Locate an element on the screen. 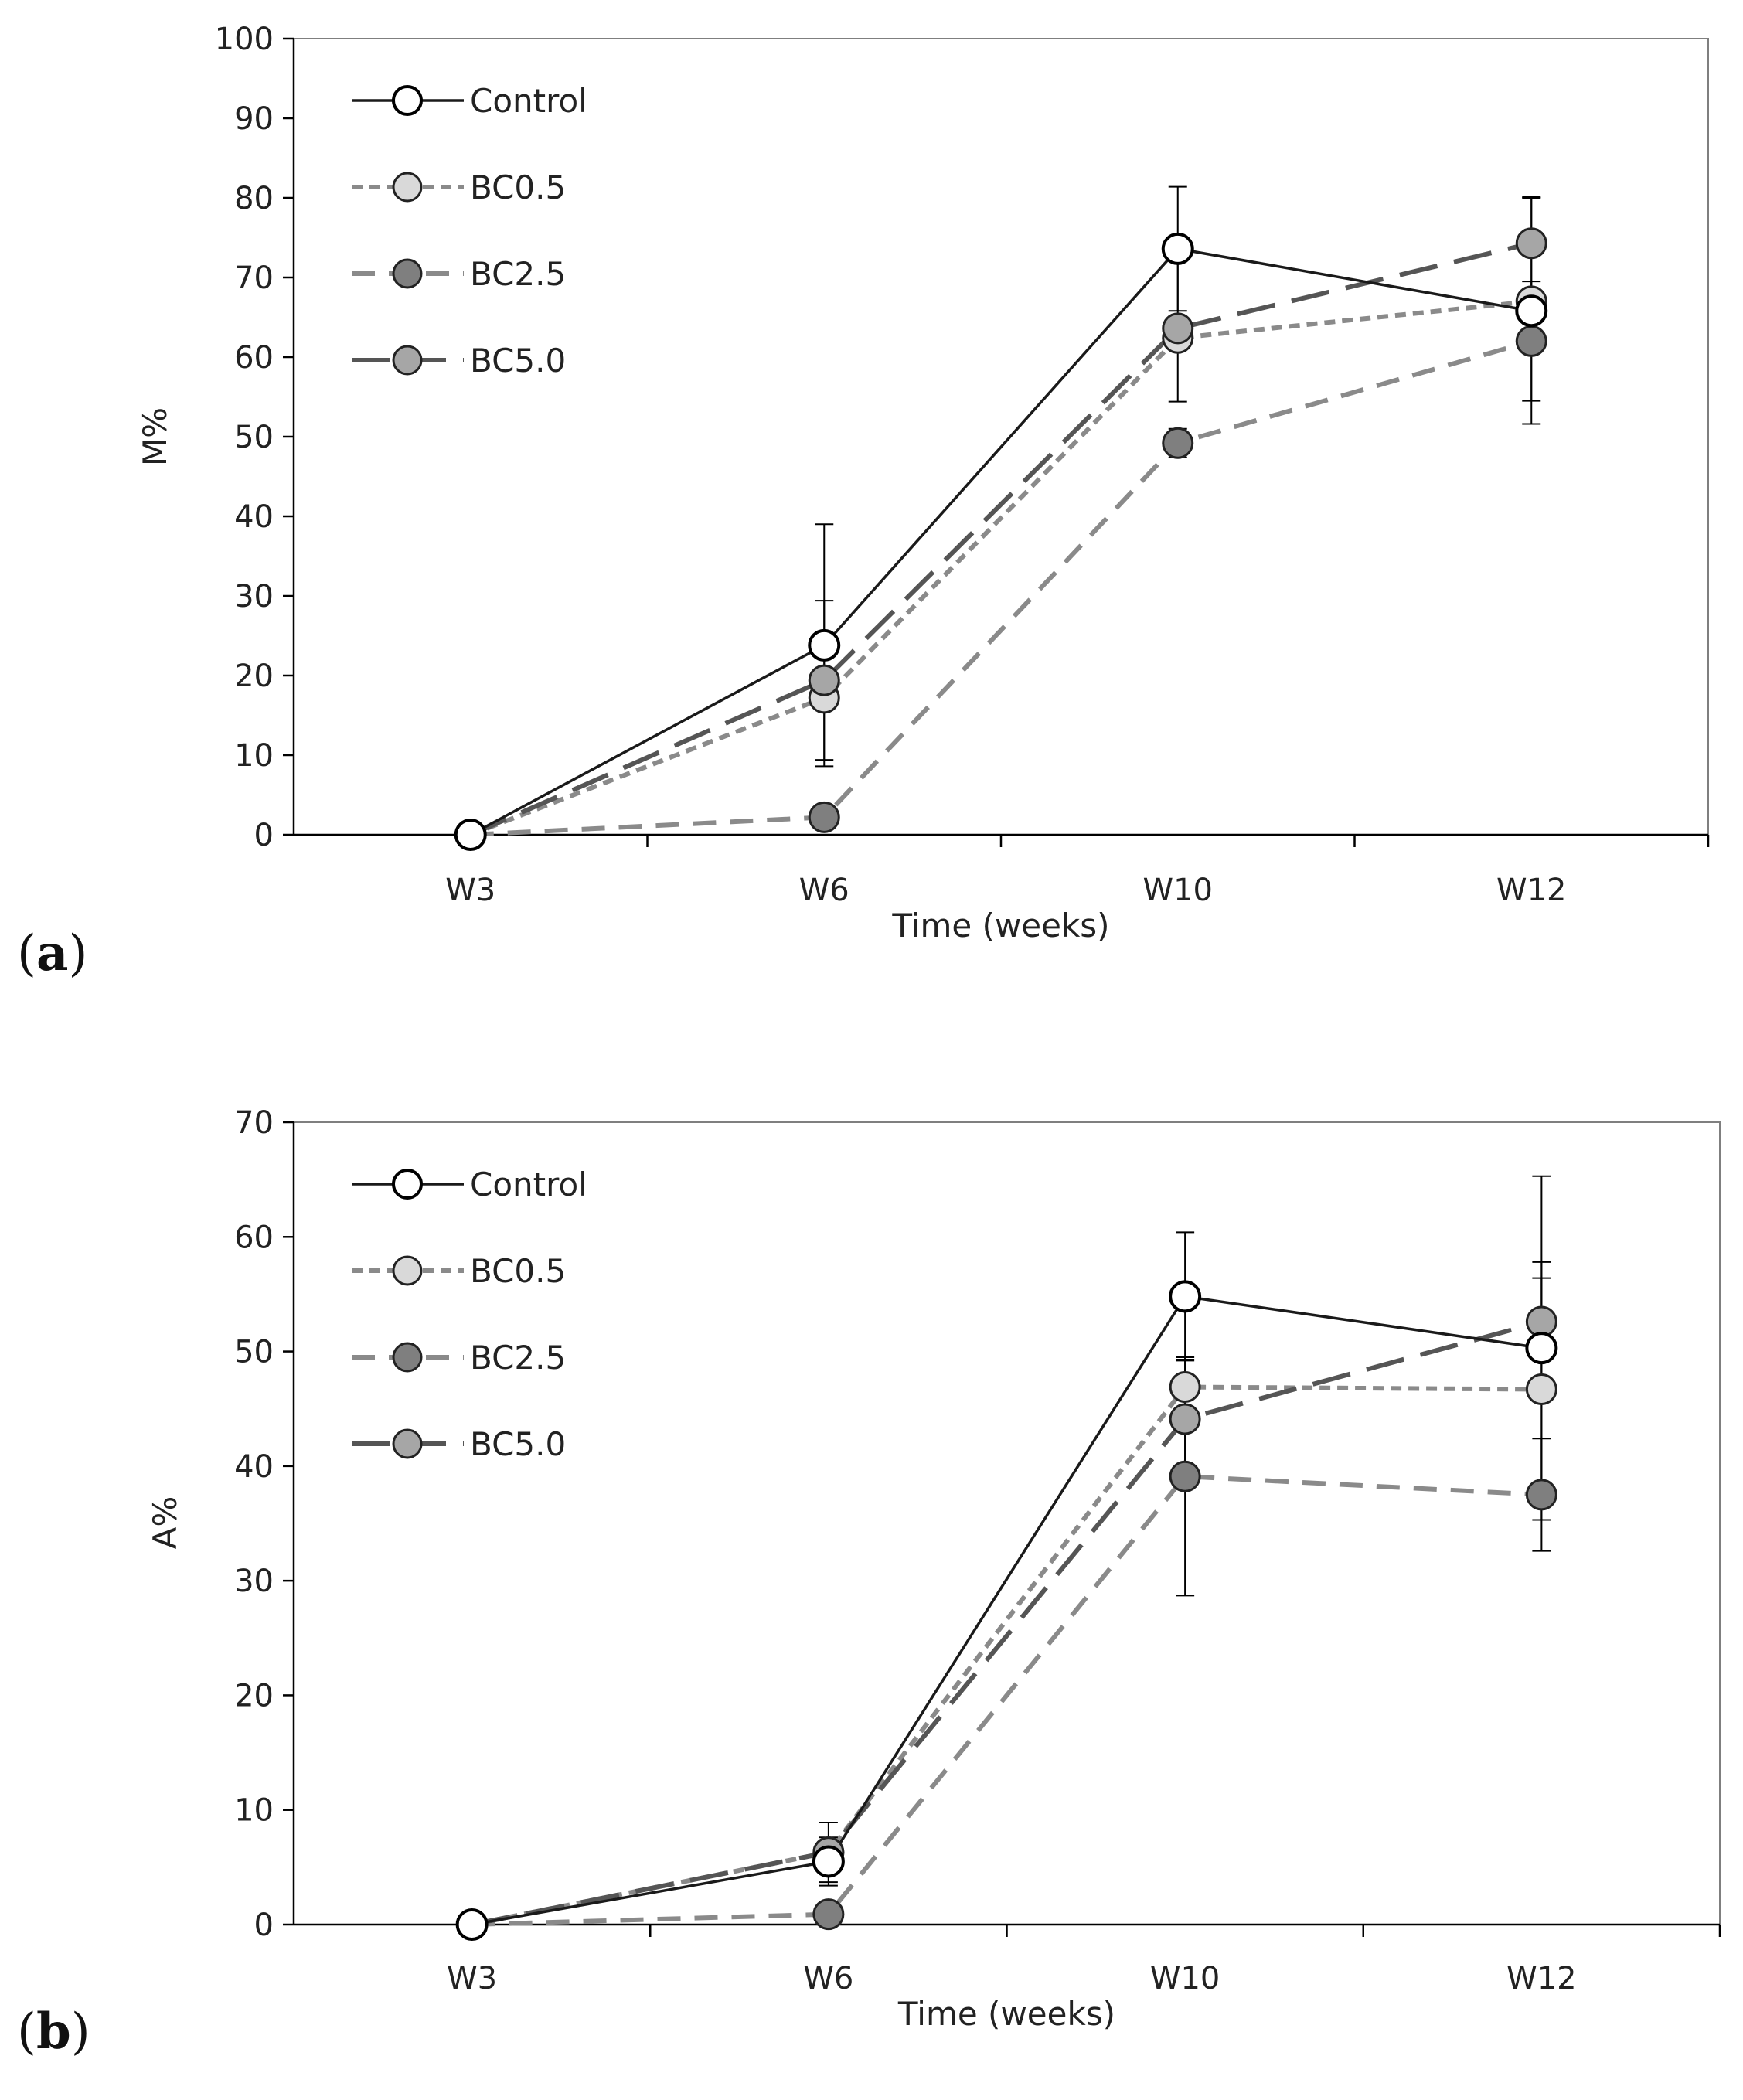  panel-a-x-tick-label: W10 is located at coordinates (1178, 890).